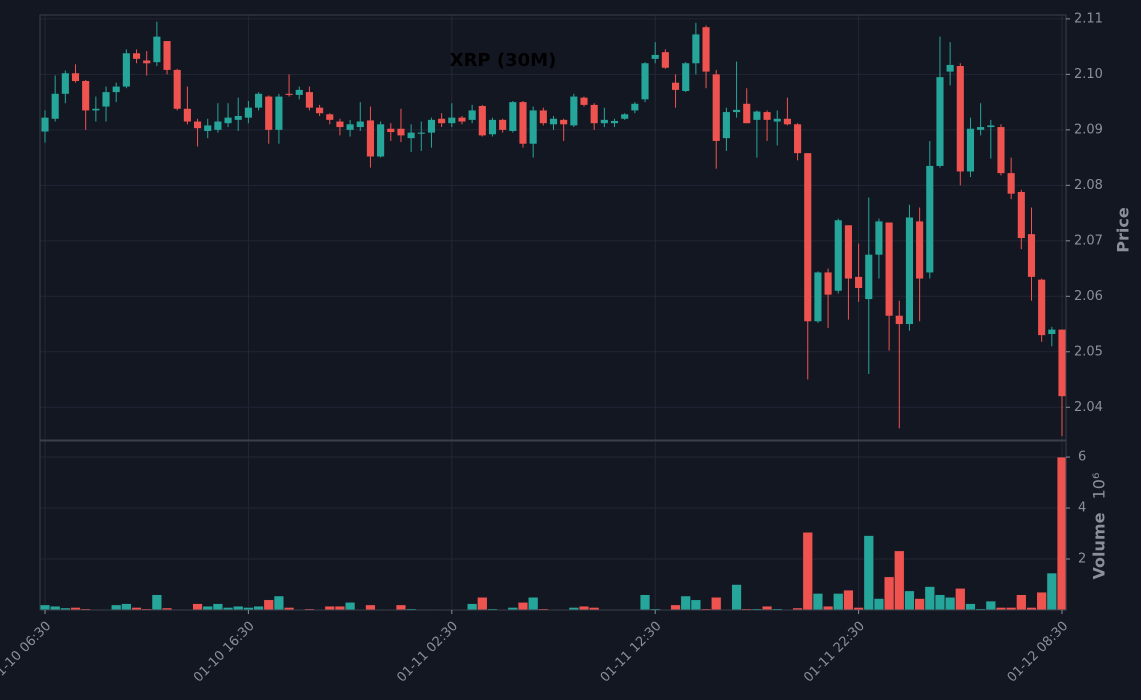 The height and width of the screenshot is (700, 1141). Describe the element at coordinates (1088, 74) in the screenshot. I see `y-tick-label: 2.10` at that location.